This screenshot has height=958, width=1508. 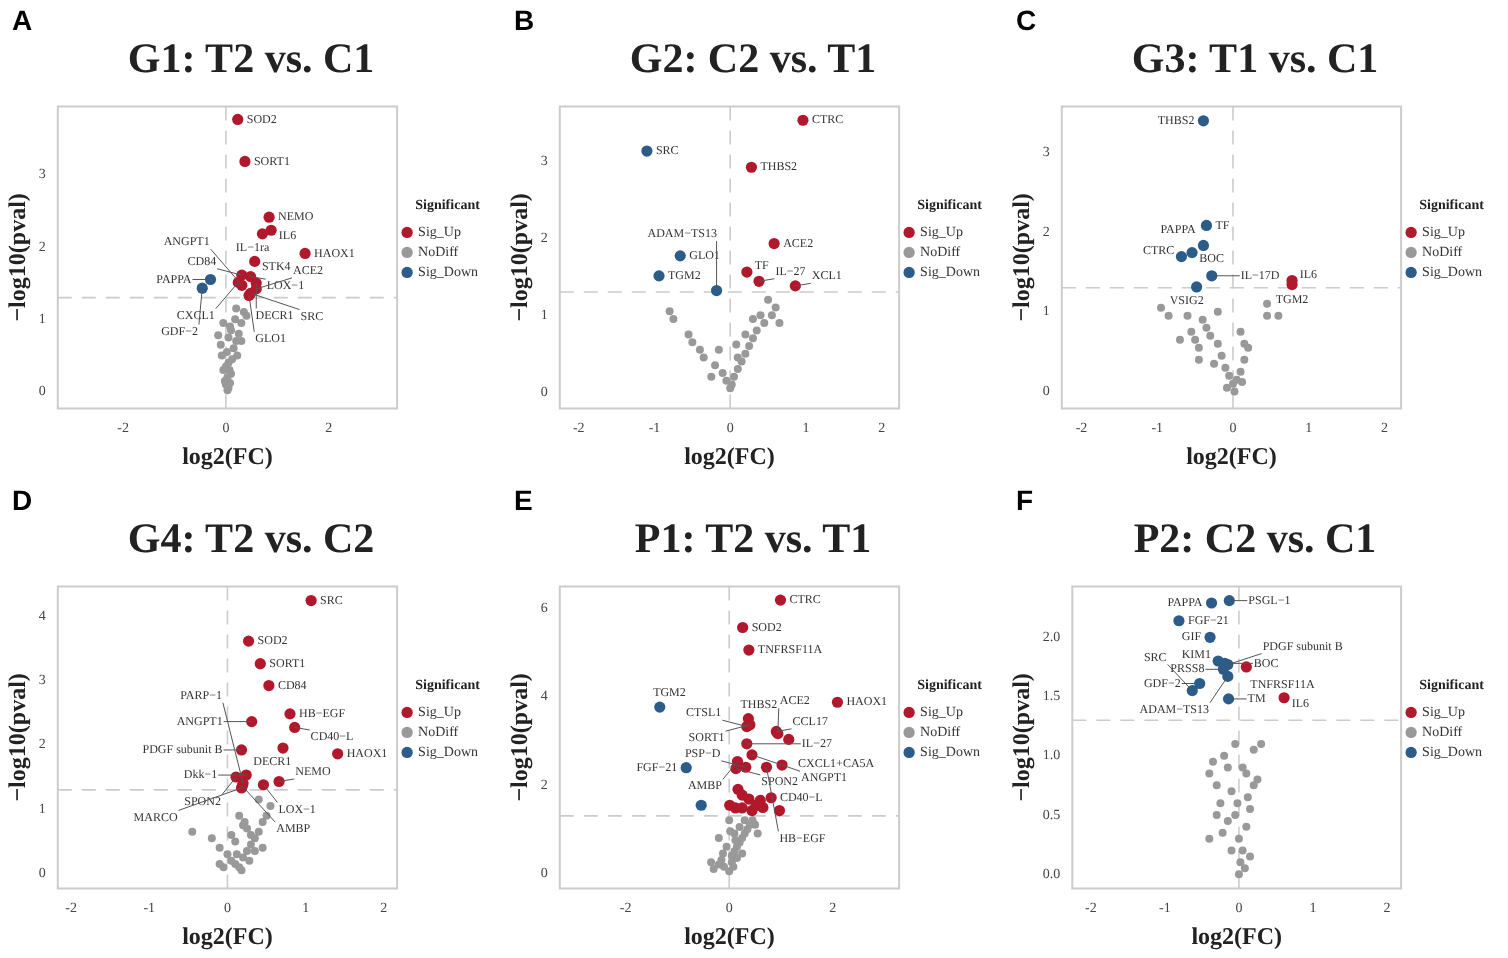 I want to click on chart-title: G4: T2 vs. C2, so click(x=251, y=538).